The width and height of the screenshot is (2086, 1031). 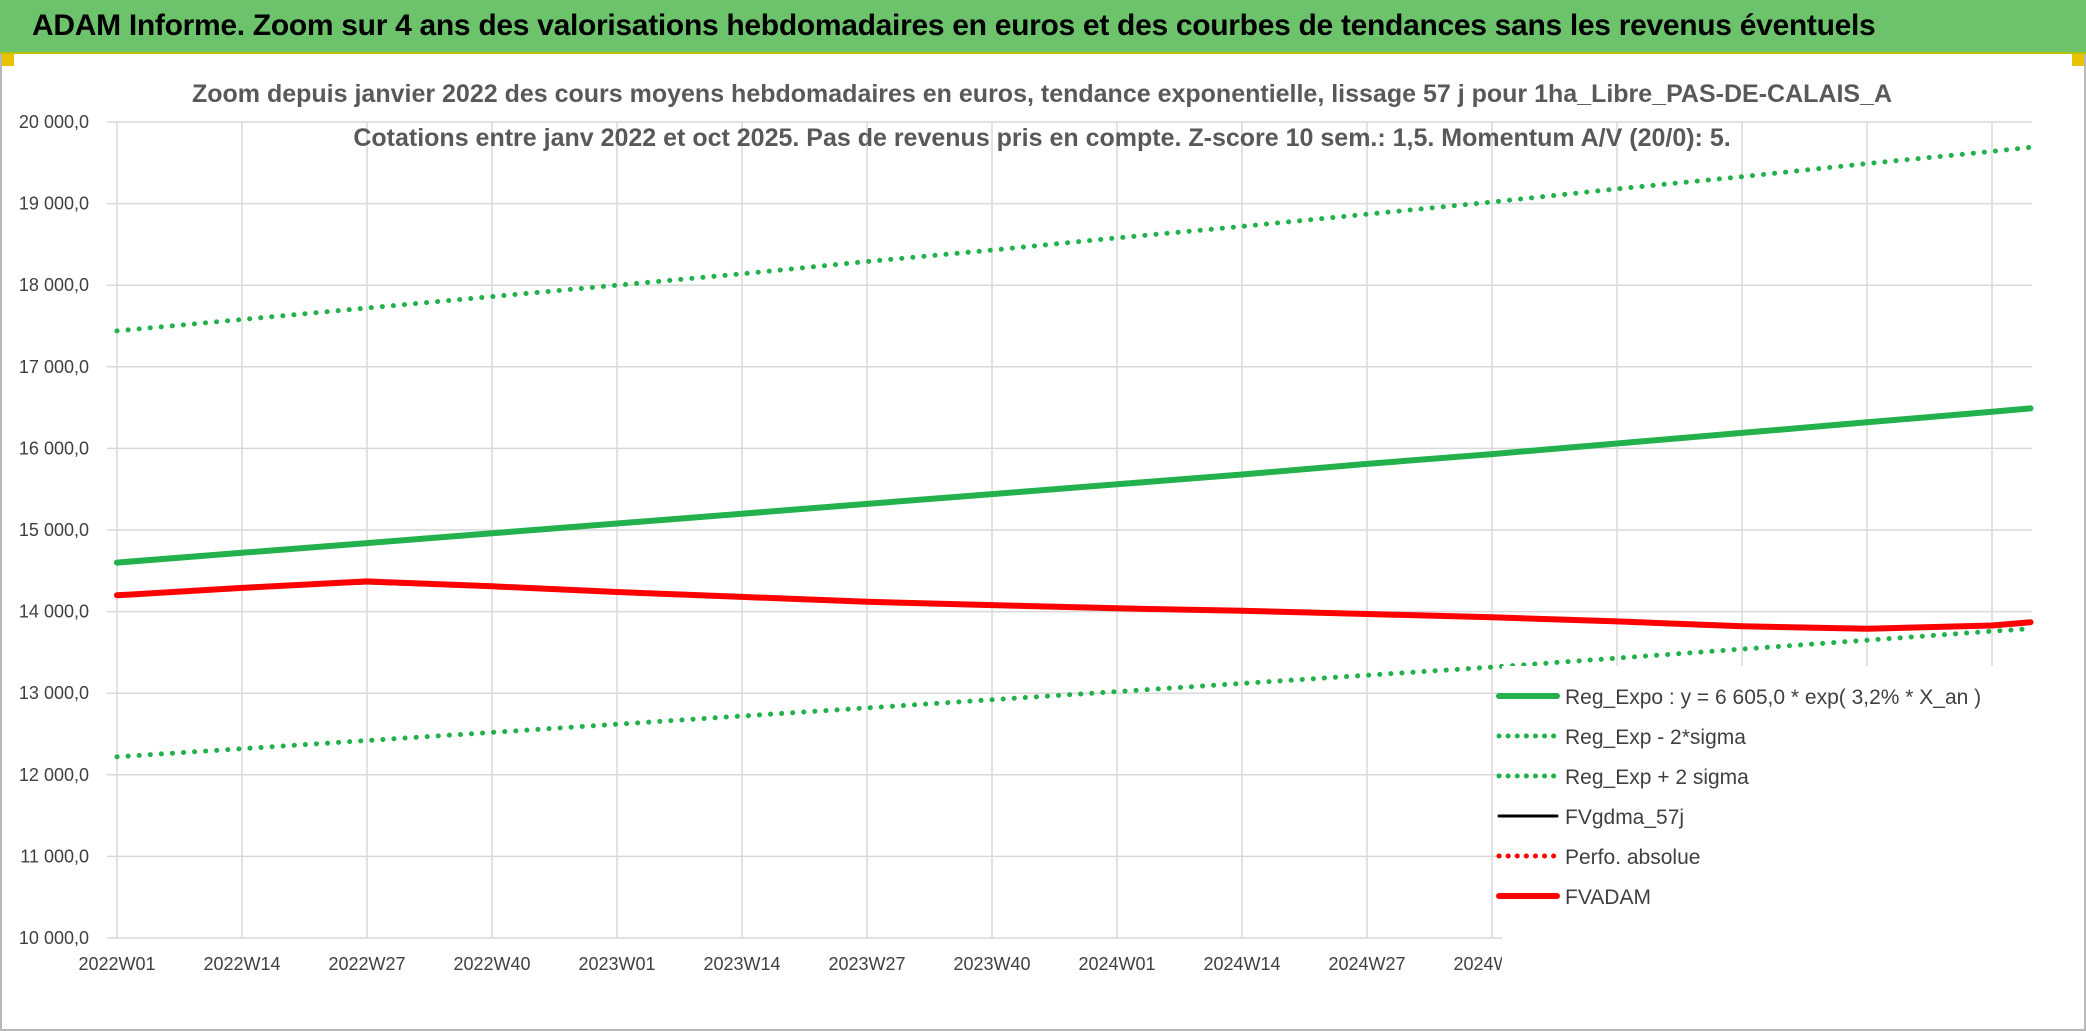 I want to click on y-tick-label: 11 000,0, so click(x=54, y=856).